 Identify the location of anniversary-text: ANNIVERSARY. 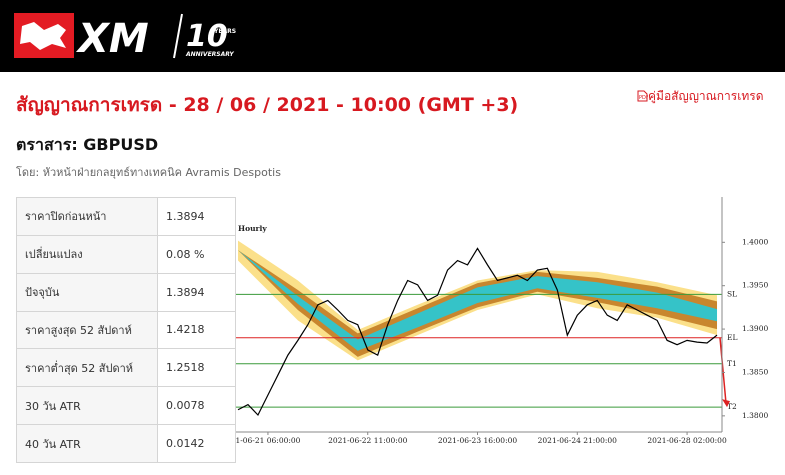
(209, 54).